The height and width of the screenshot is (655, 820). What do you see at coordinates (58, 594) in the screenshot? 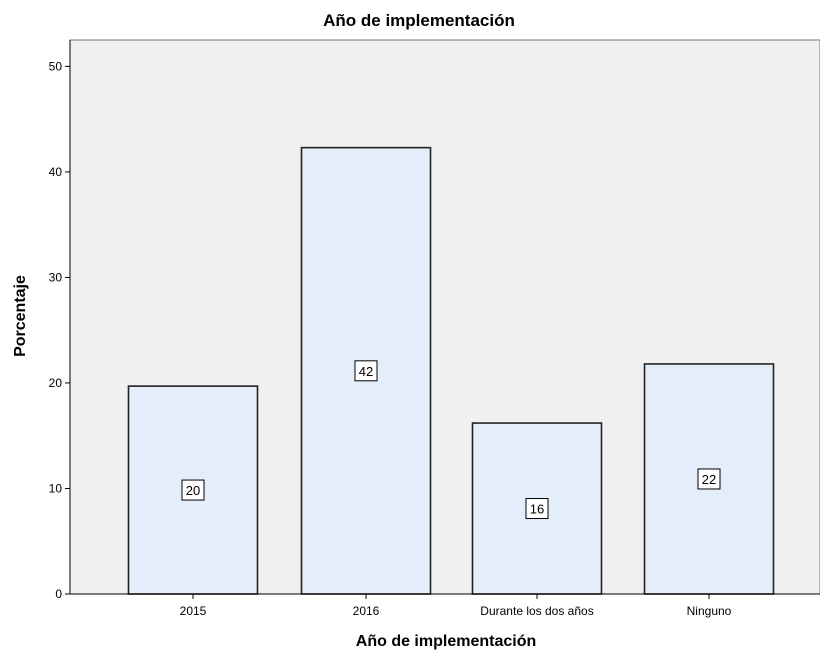
I see `y-tick-label: 0` at bounding box center [58, 594].